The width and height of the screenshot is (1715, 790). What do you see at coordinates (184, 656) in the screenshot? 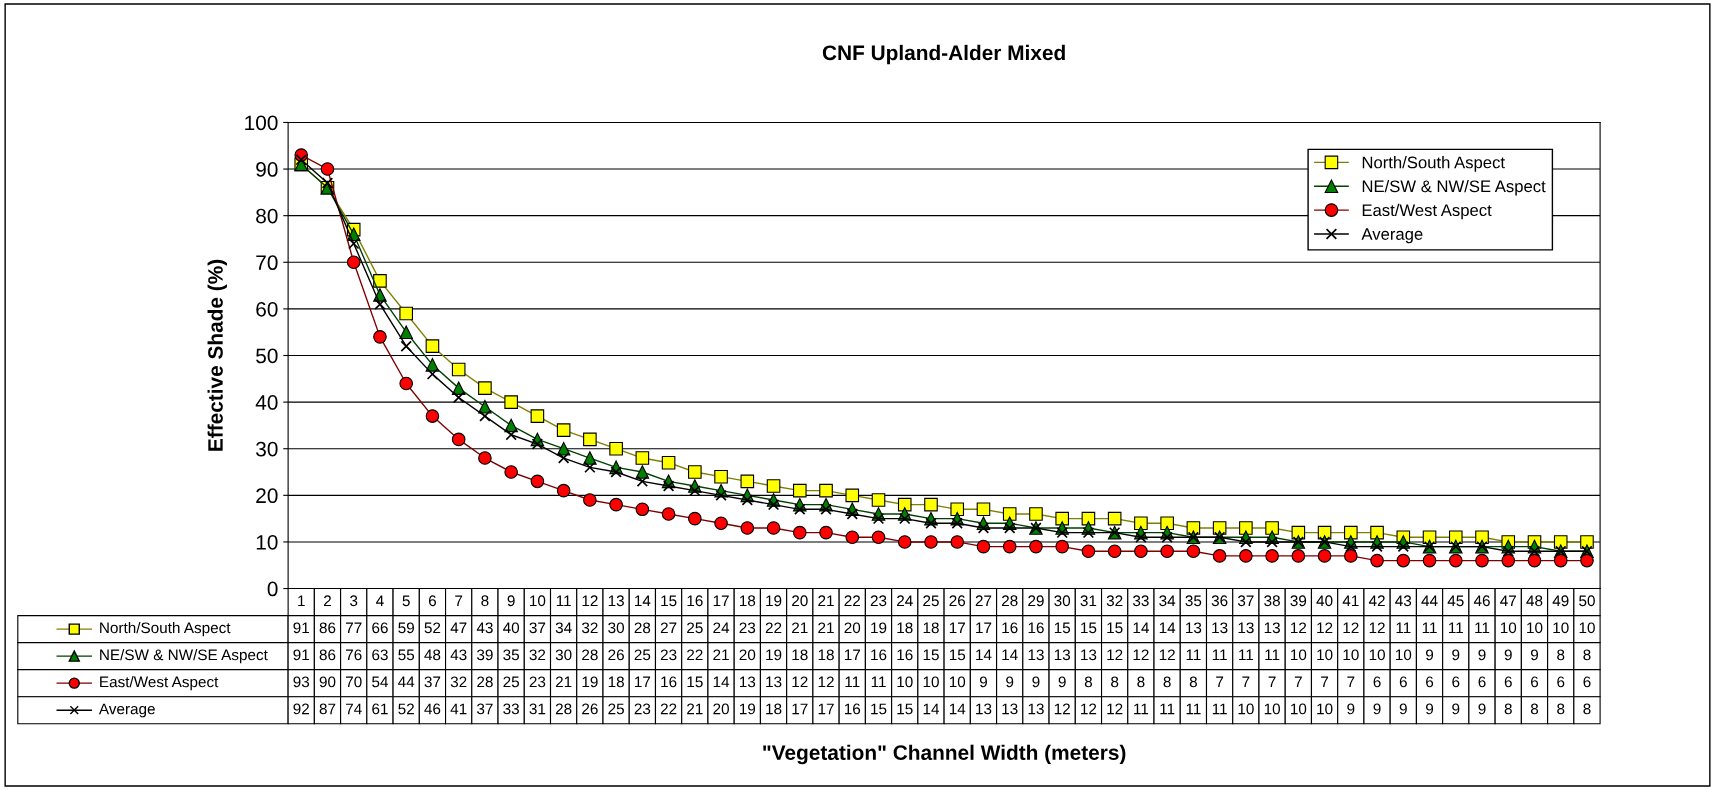
I see `text: NE/SW & NW/SE Aspect` at bounding box center [184, 656].